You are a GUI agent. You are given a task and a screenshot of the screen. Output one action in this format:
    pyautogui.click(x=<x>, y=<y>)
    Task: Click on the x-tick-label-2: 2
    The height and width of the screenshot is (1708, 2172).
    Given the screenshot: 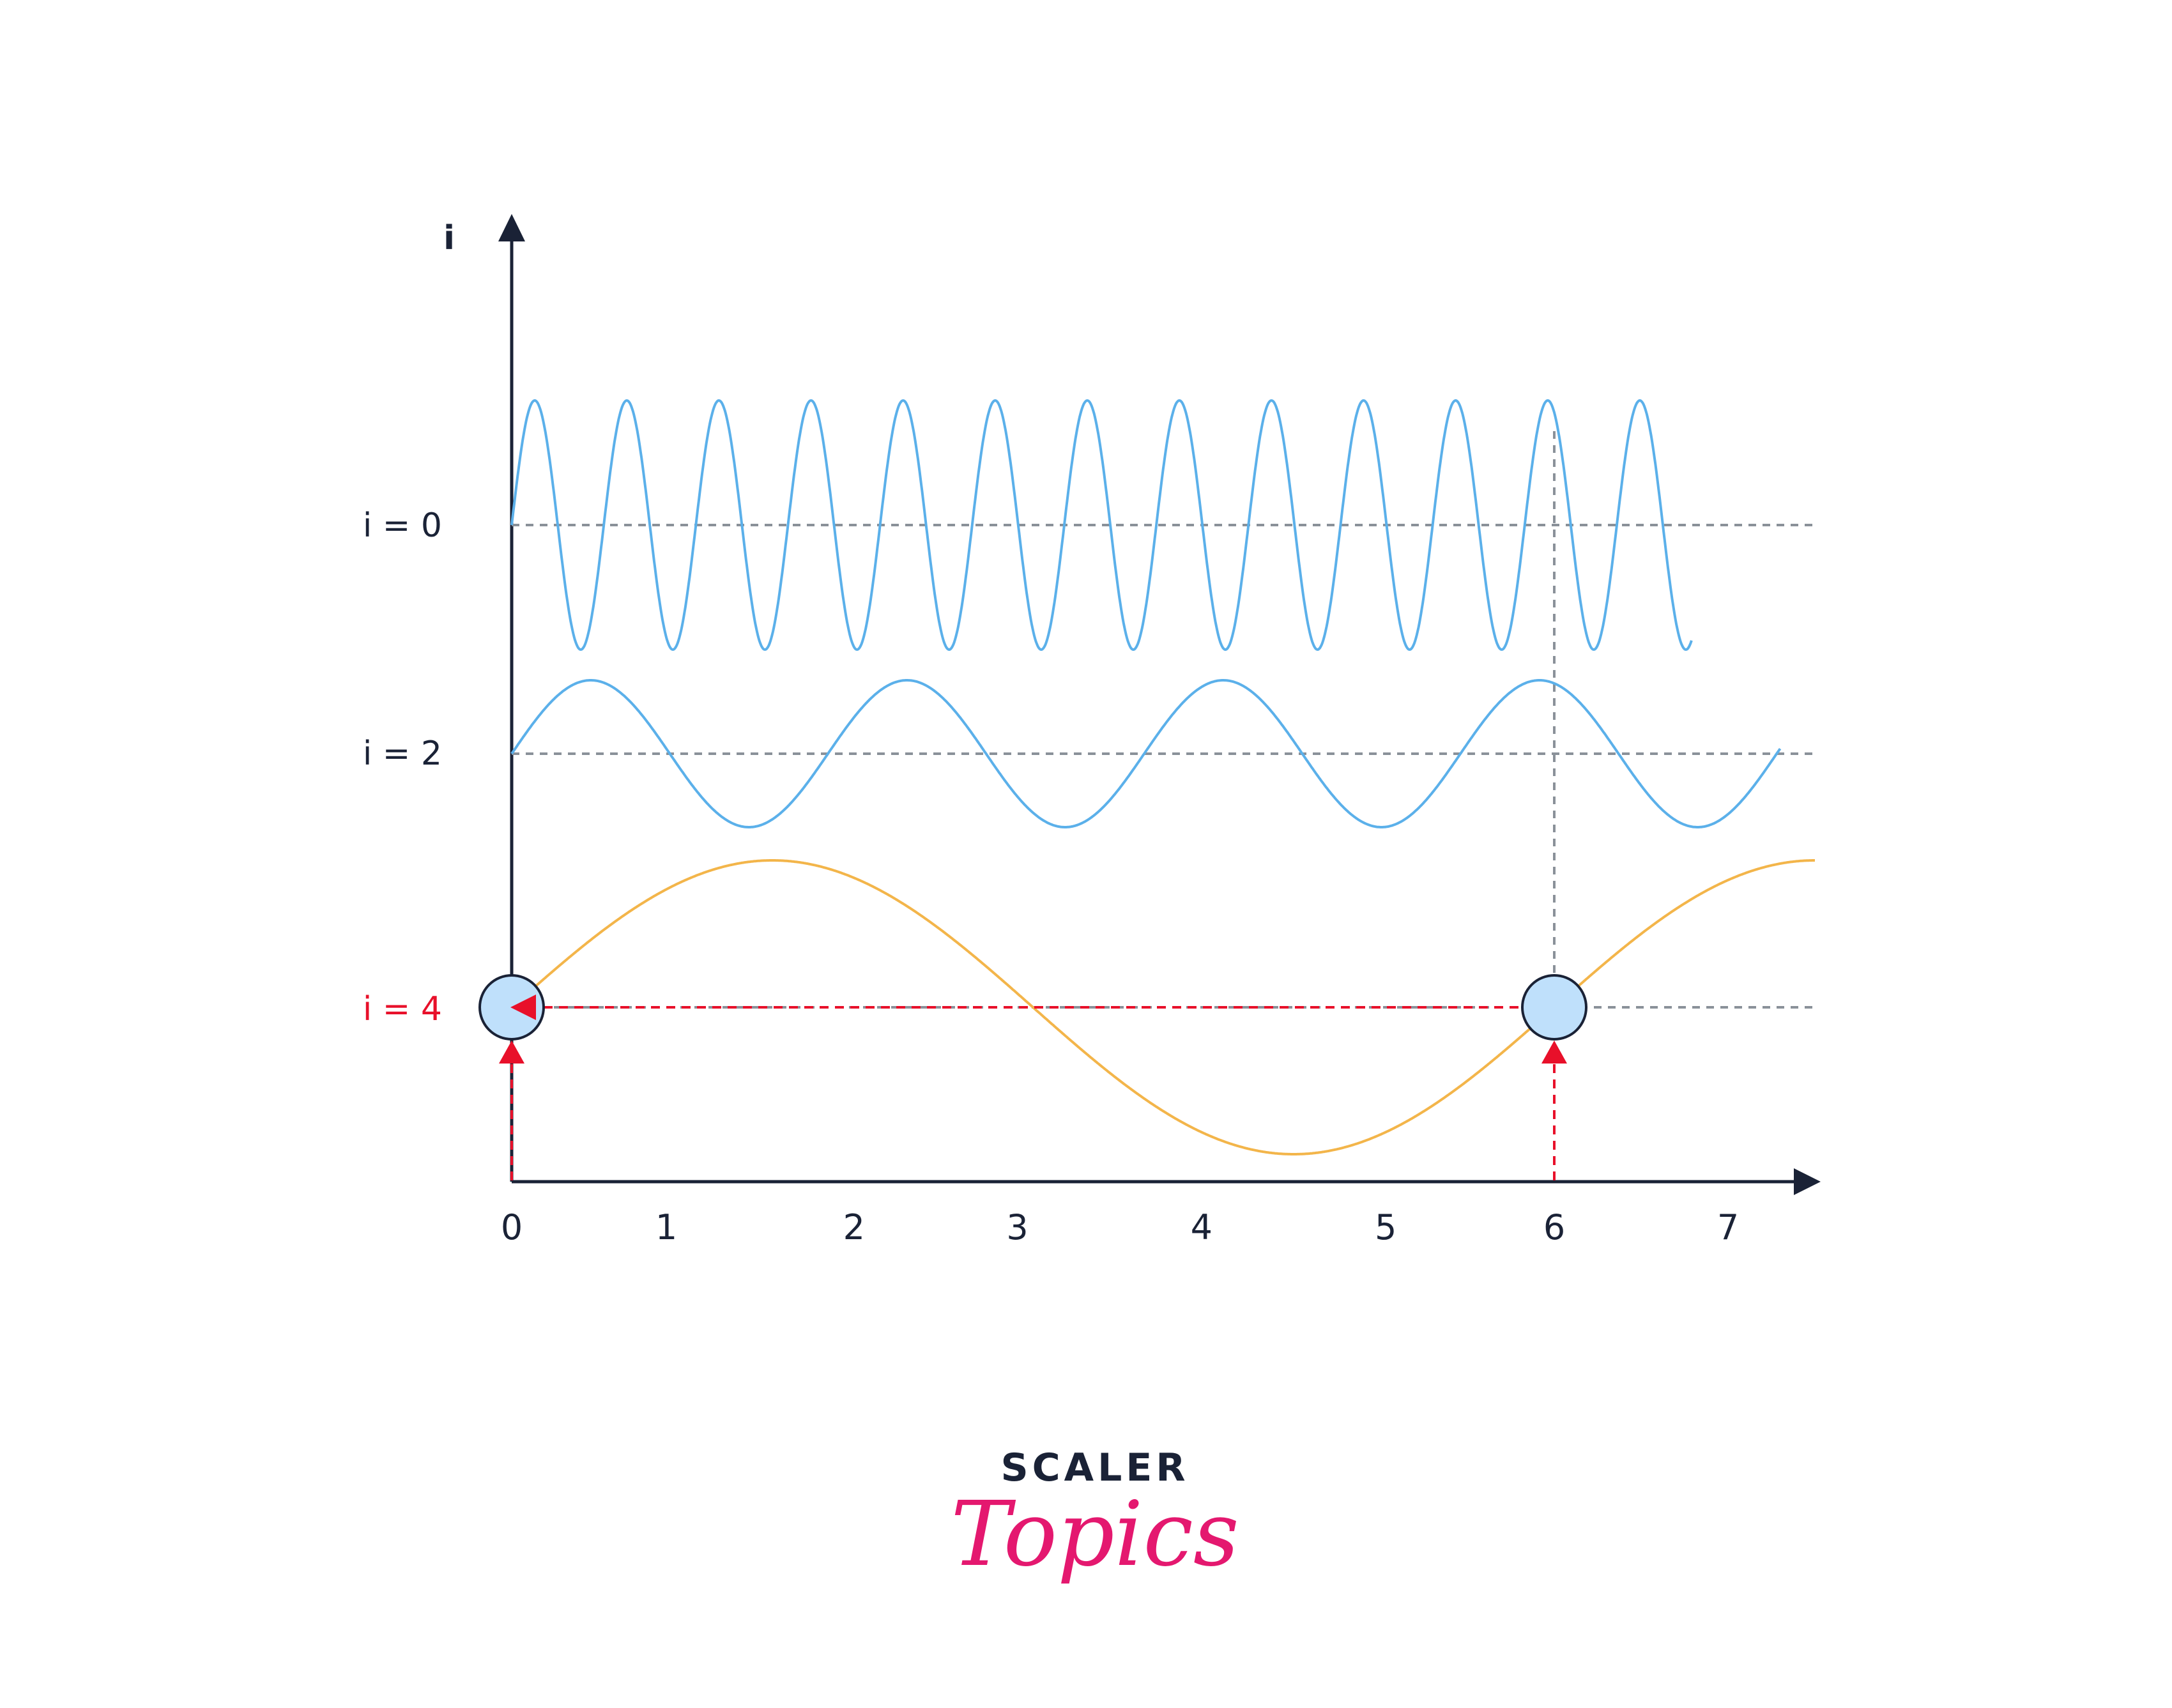 What is the action you would take?
    pyautogui.click(x=854, y=1227)
    